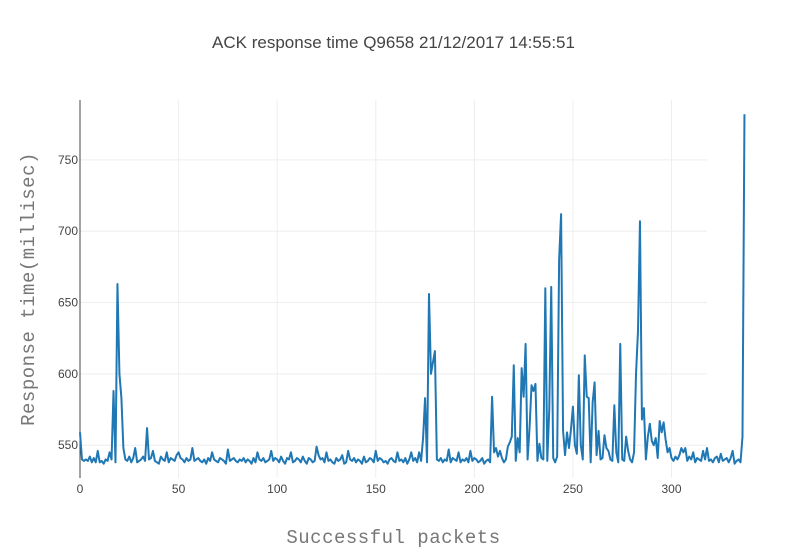 This screenshot has width=787, height=558. Describe the element at coordinates (277, 489) in the screenshot. I see `x-tick-label: 100` at that location.